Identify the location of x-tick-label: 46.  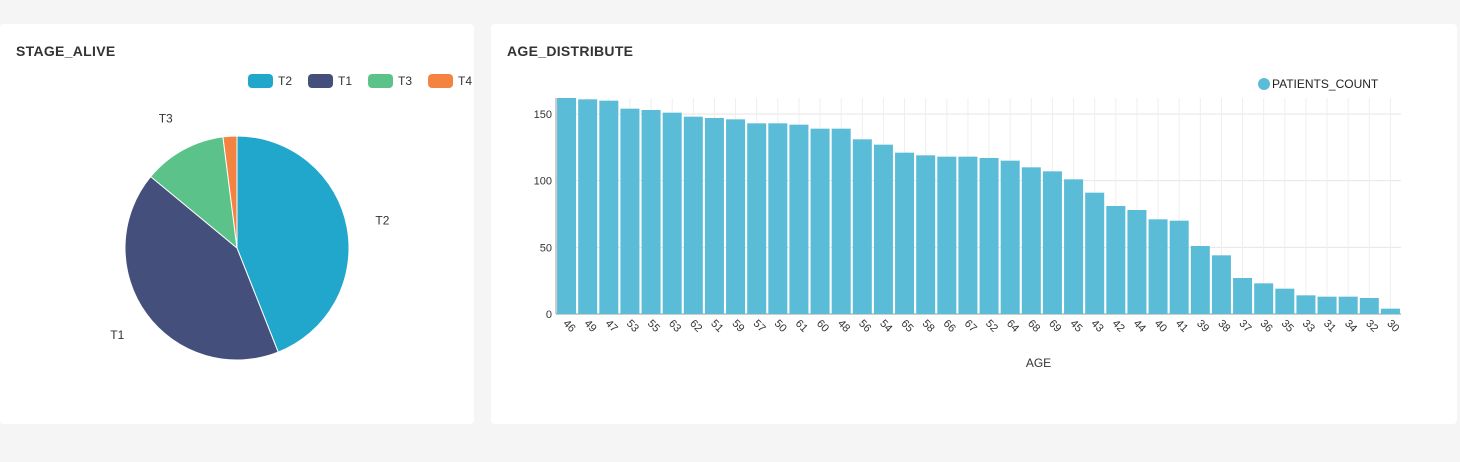
(568, 326).